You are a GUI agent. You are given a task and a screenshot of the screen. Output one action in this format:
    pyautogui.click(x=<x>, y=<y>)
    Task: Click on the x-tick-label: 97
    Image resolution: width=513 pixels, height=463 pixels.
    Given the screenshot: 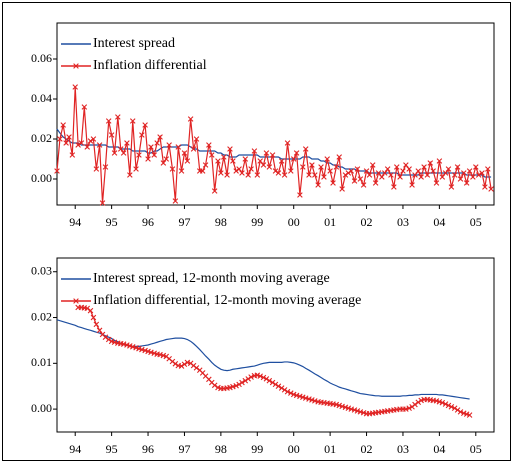 What is the action you would take?
    pyautogui.click(x=184, y=449)
    